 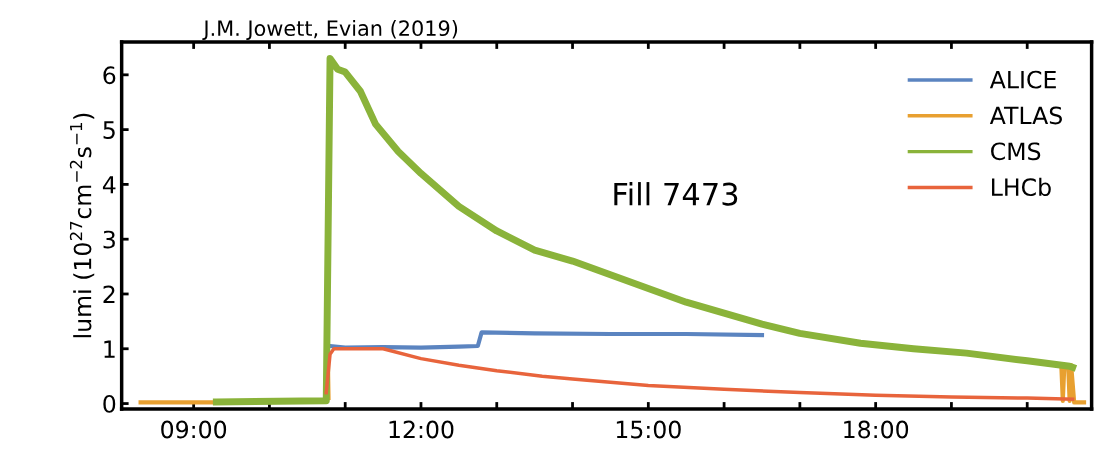 I want to click on x-tick-label: 09:00, so click(x=194, y=429).